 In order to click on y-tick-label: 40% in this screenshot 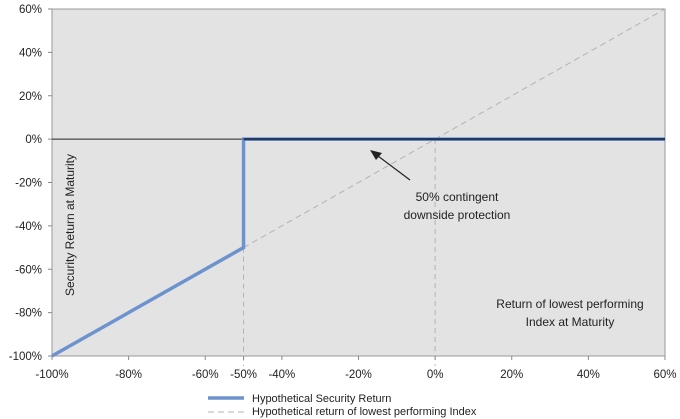, I will do `click(30, 53)`.